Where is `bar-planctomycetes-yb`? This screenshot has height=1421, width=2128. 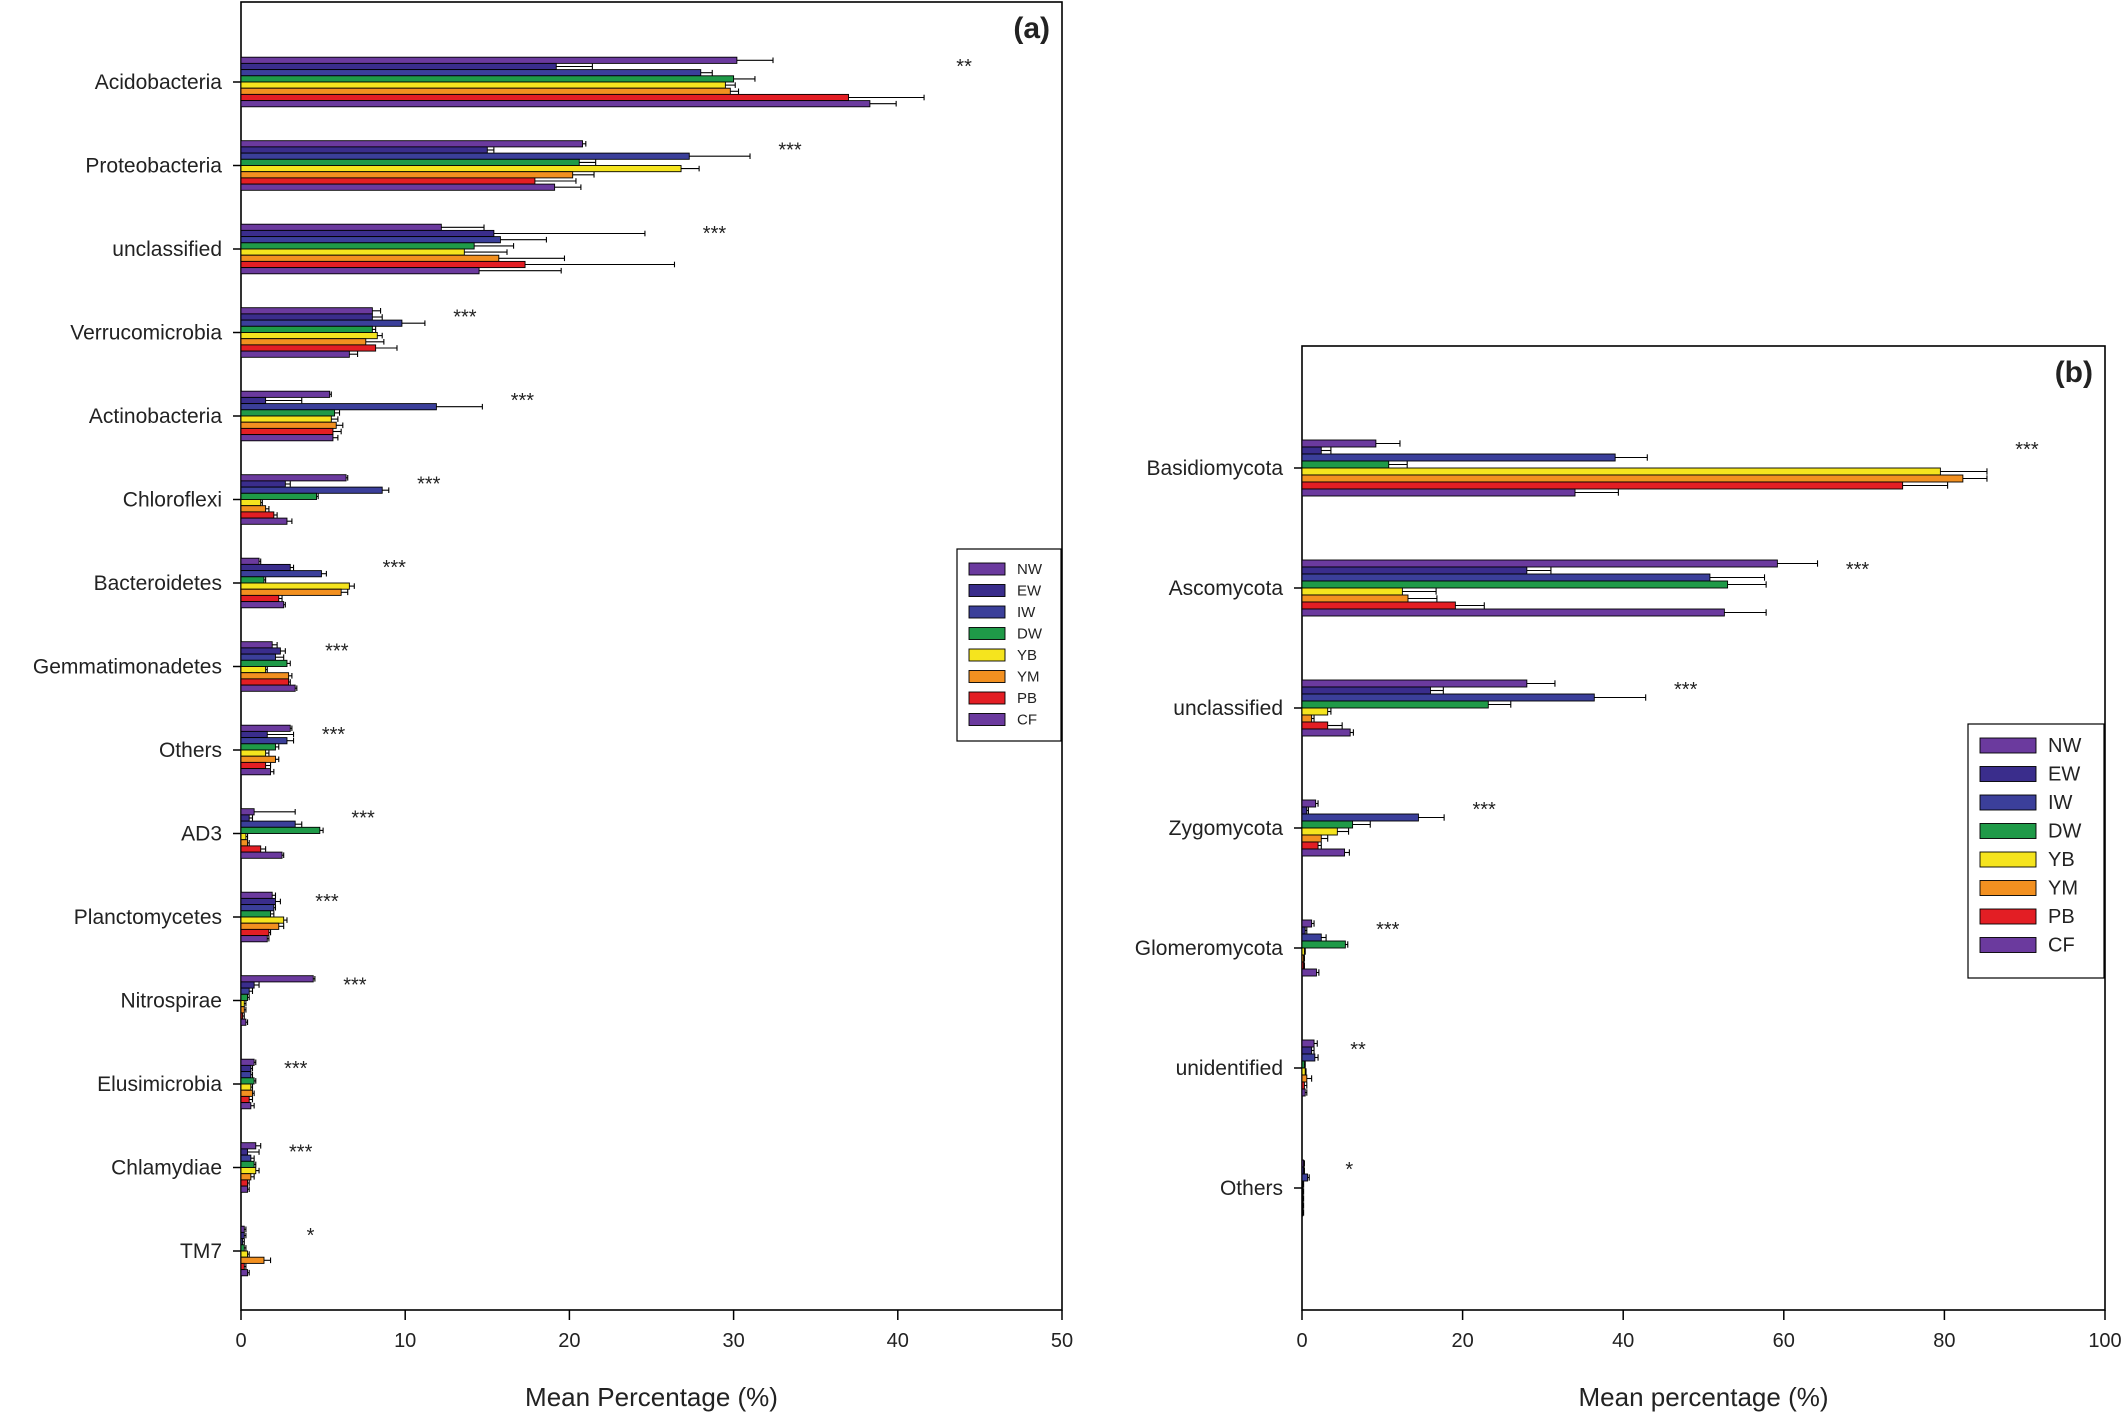
bar-planctomycetes-yb is located at coordinates (262, 920).